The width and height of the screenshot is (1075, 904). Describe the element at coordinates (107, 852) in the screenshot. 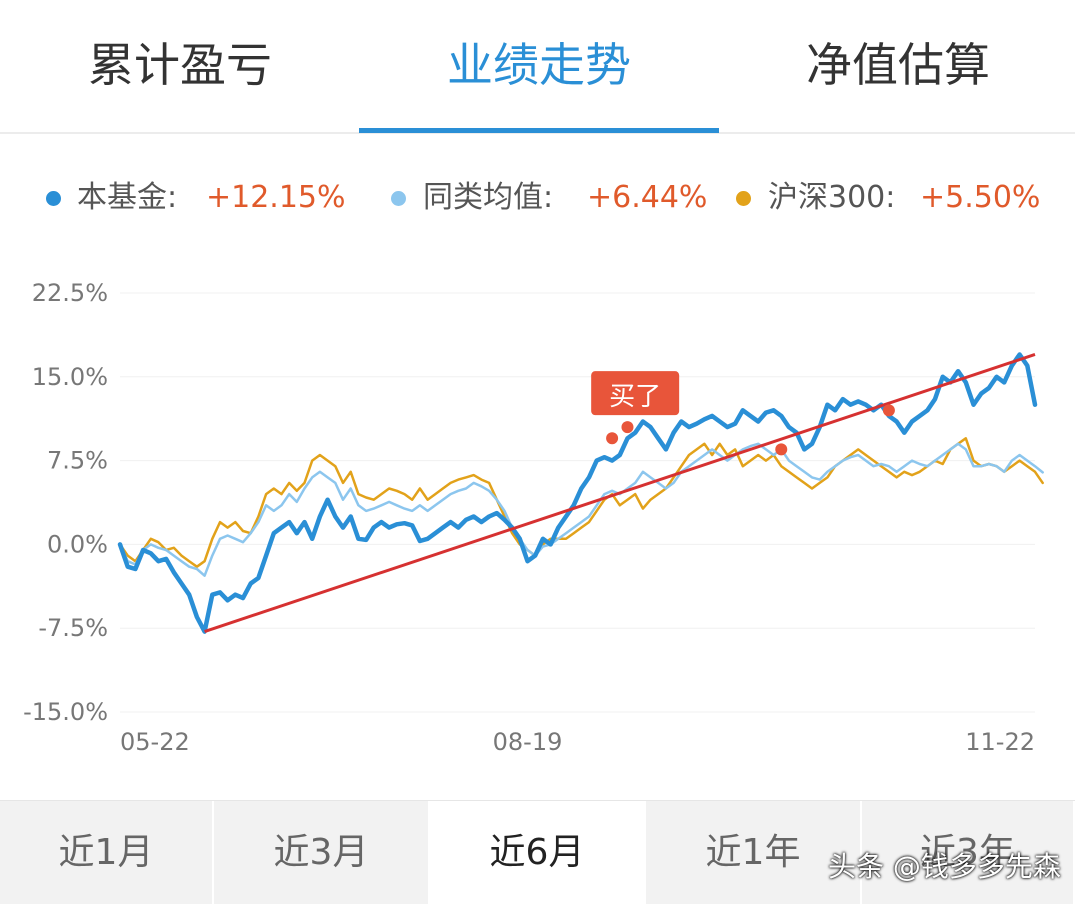

I see `range-1-month: 近1月` at that location.